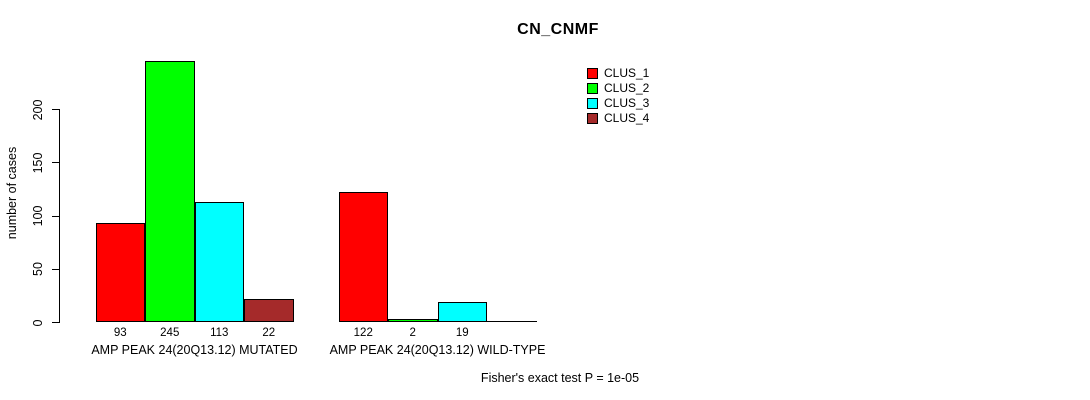 The height and width of the screenshot is (400, 1090). I want to click on y-tick-label: 200, so click(38, 109).